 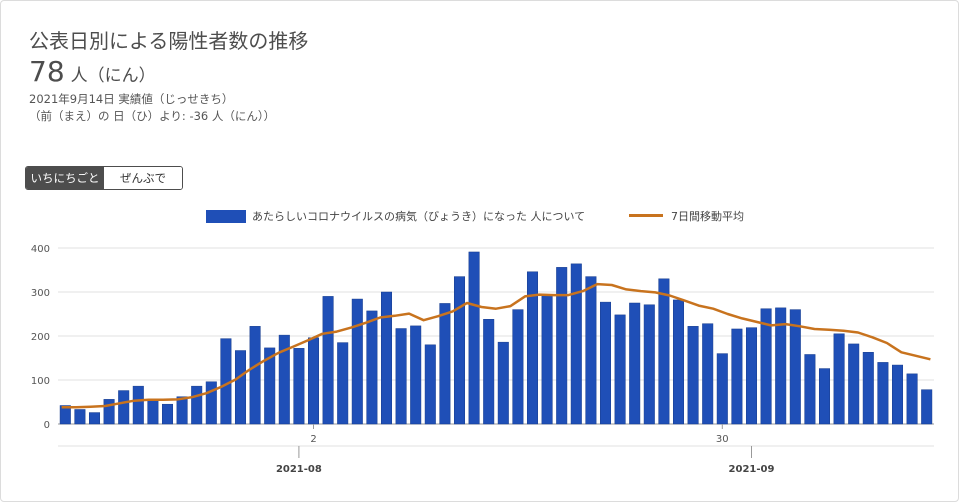 What do you see at coordinates (418, 216) in the screenshot?
I see `legend-bar-label: あたらしいコロナウイルスの病気（びょうき）になった 人について` at bounding box center [418, 216].